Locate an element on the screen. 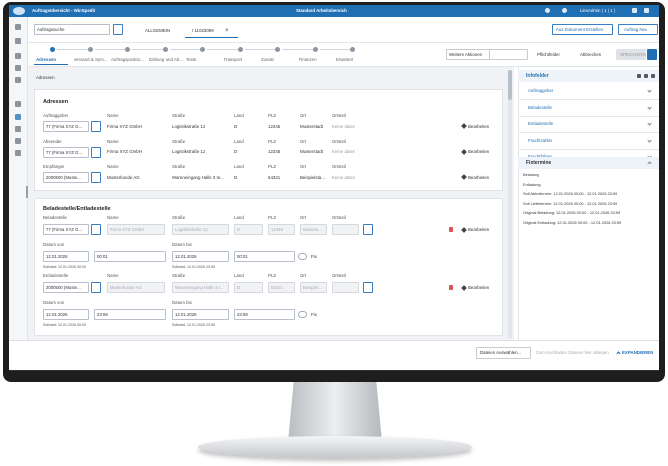 The height and width of the screenshot is (466, 668). save-label: SPEICHERN is located at coordinates (633, 54).